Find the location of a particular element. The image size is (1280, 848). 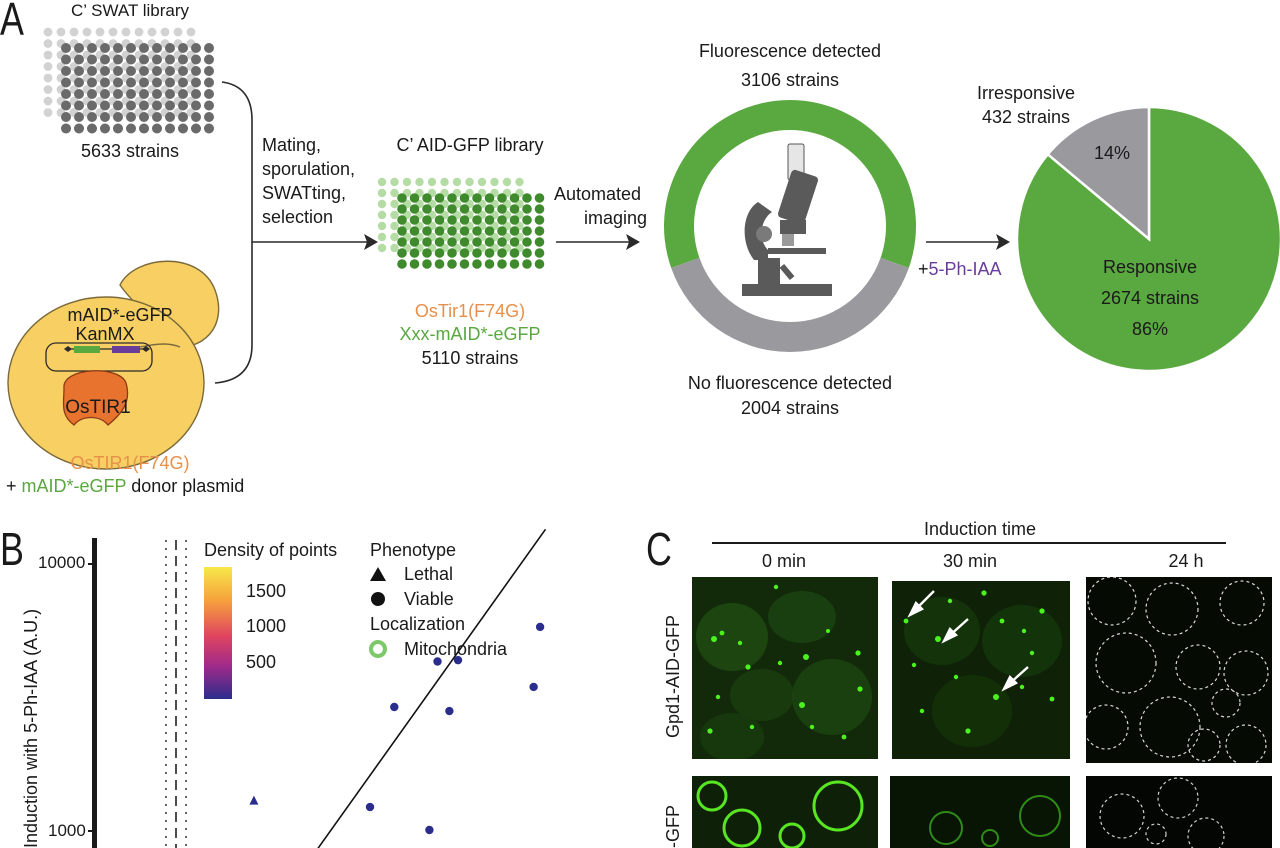

scatter-plot is located at coordinates (356, 688).